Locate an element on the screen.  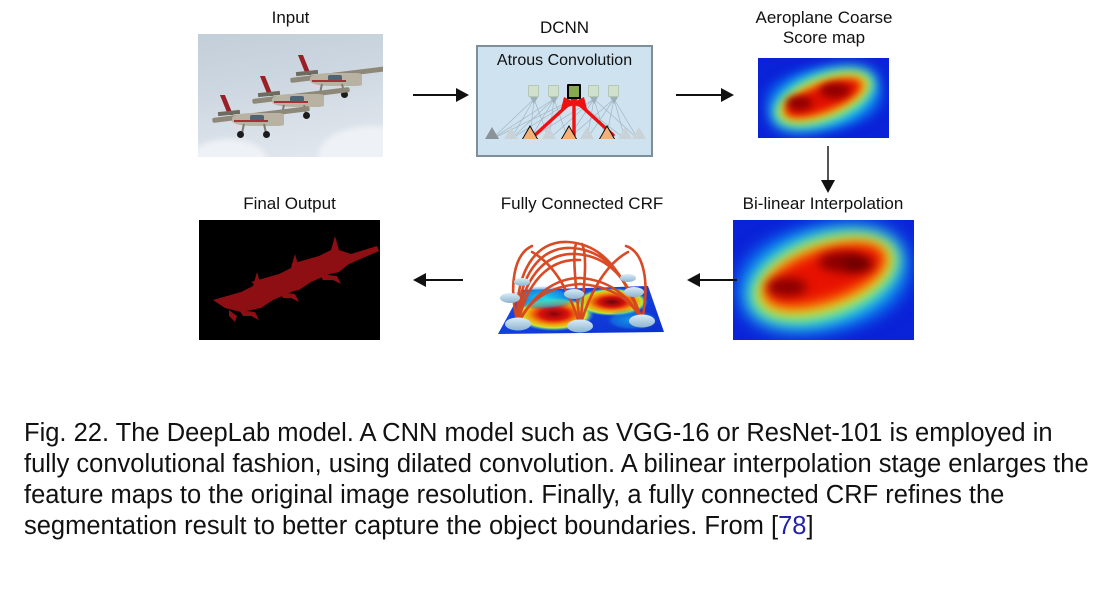
input-label: Input is located at coordinates (290, 17).